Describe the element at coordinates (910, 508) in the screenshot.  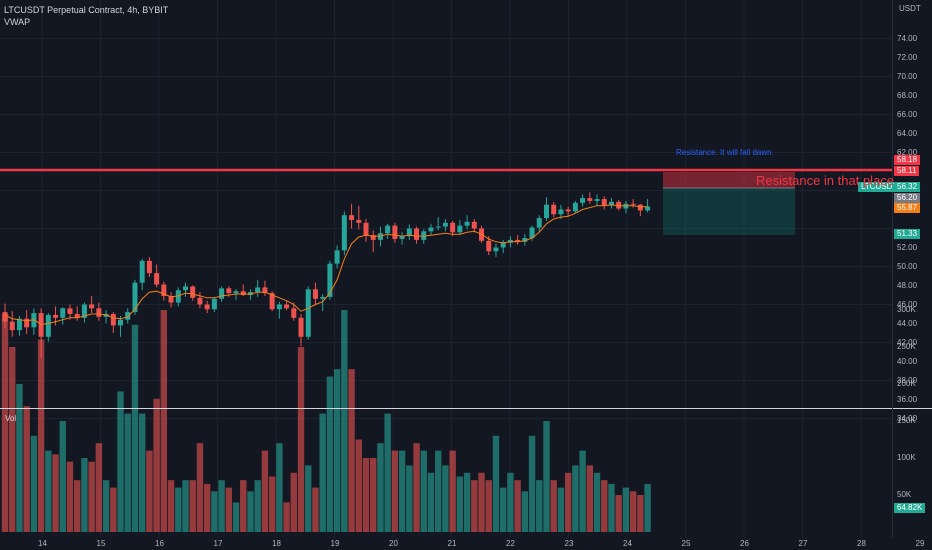
I see `badge-last-volume: 64.82K` at that location.